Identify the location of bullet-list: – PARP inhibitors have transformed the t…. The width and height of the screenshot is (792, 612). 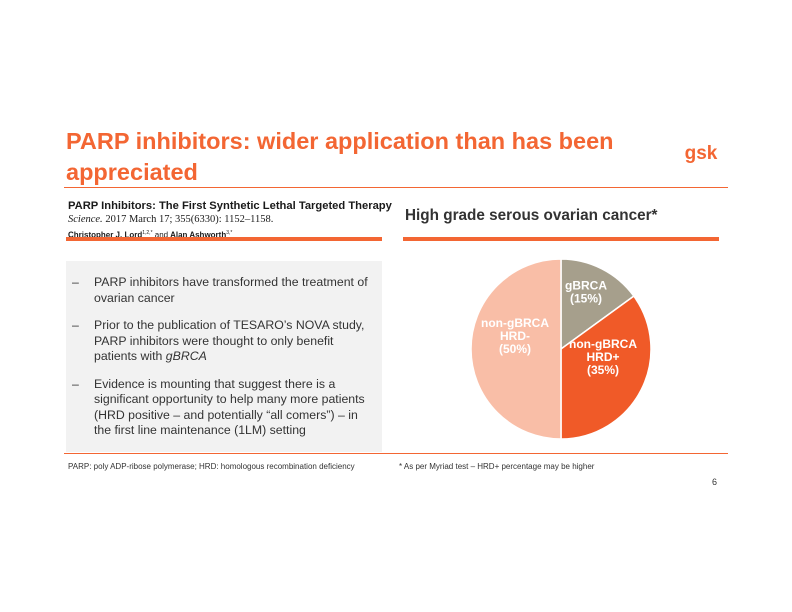
(224, 363).